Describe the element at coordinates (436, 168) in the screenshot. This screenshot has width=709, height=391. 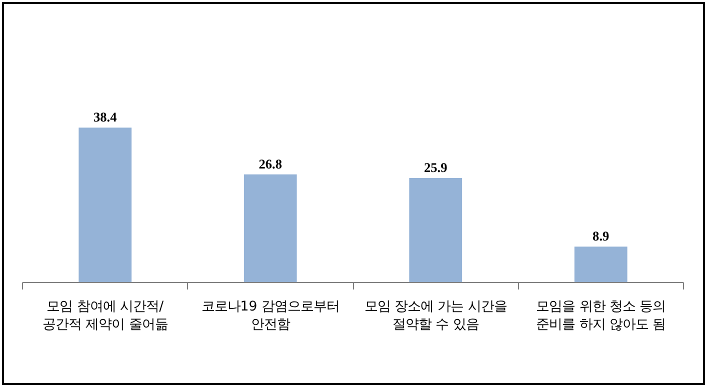
I see `data-label: 25.9` at that location.